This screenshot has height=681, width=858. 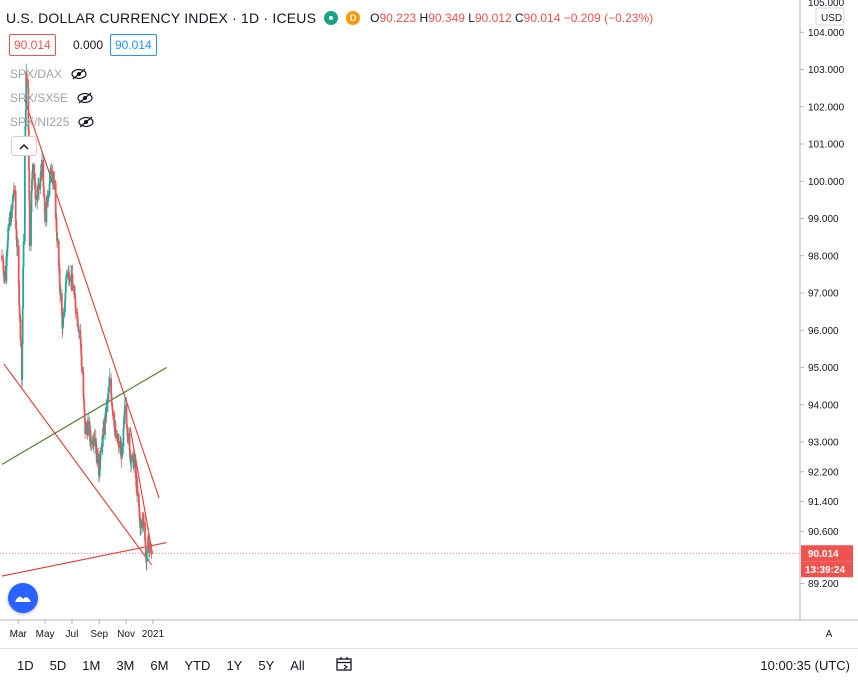 I want to click on time-tick-label: Mar, so click(x=19, y=634).